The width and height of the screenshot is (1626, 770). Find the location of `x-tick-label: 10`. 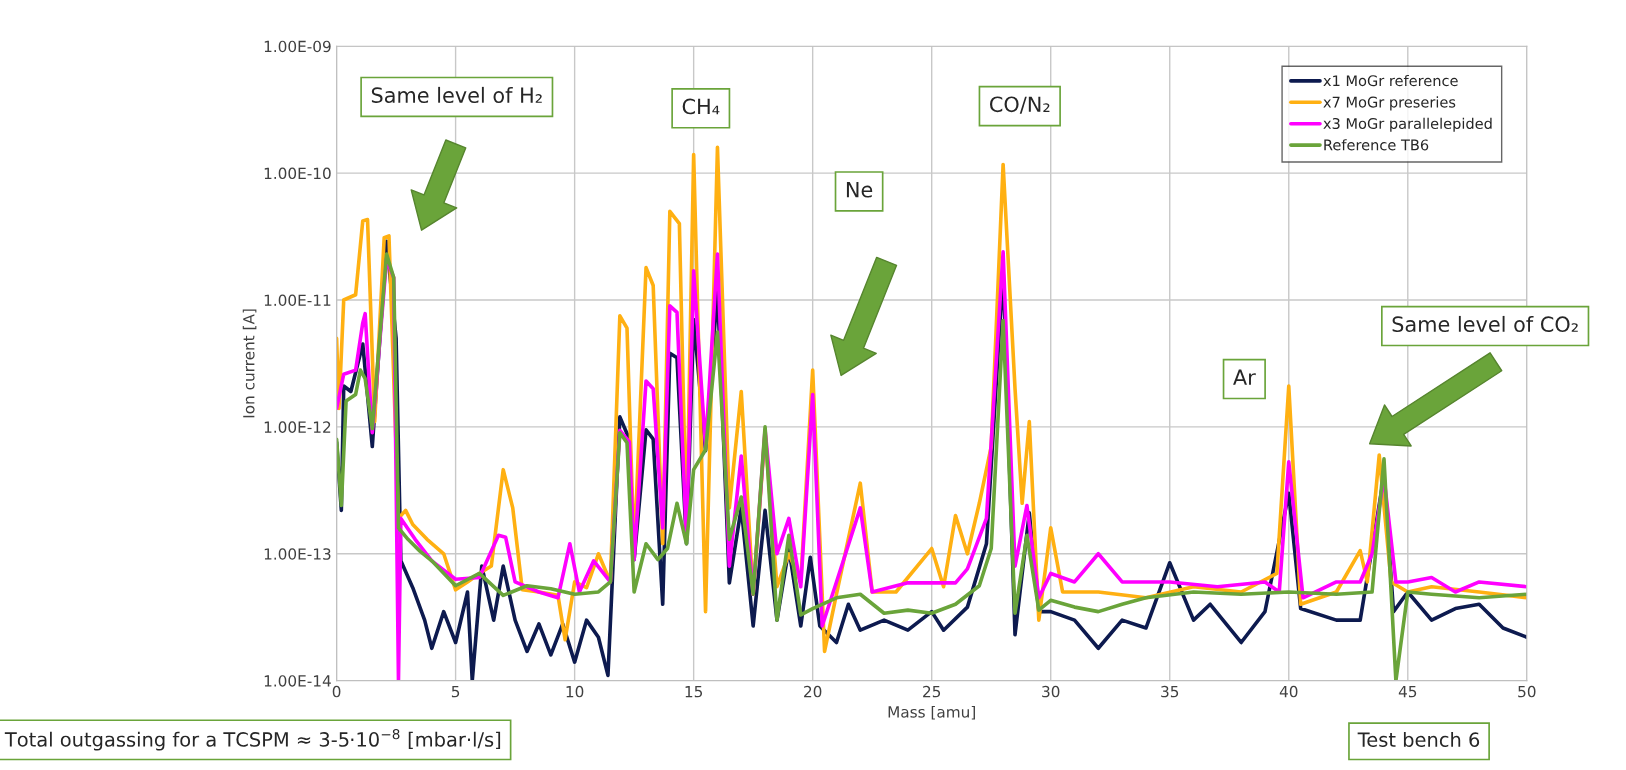

x-tick-label: 10 is located at coordinates (575, 691).